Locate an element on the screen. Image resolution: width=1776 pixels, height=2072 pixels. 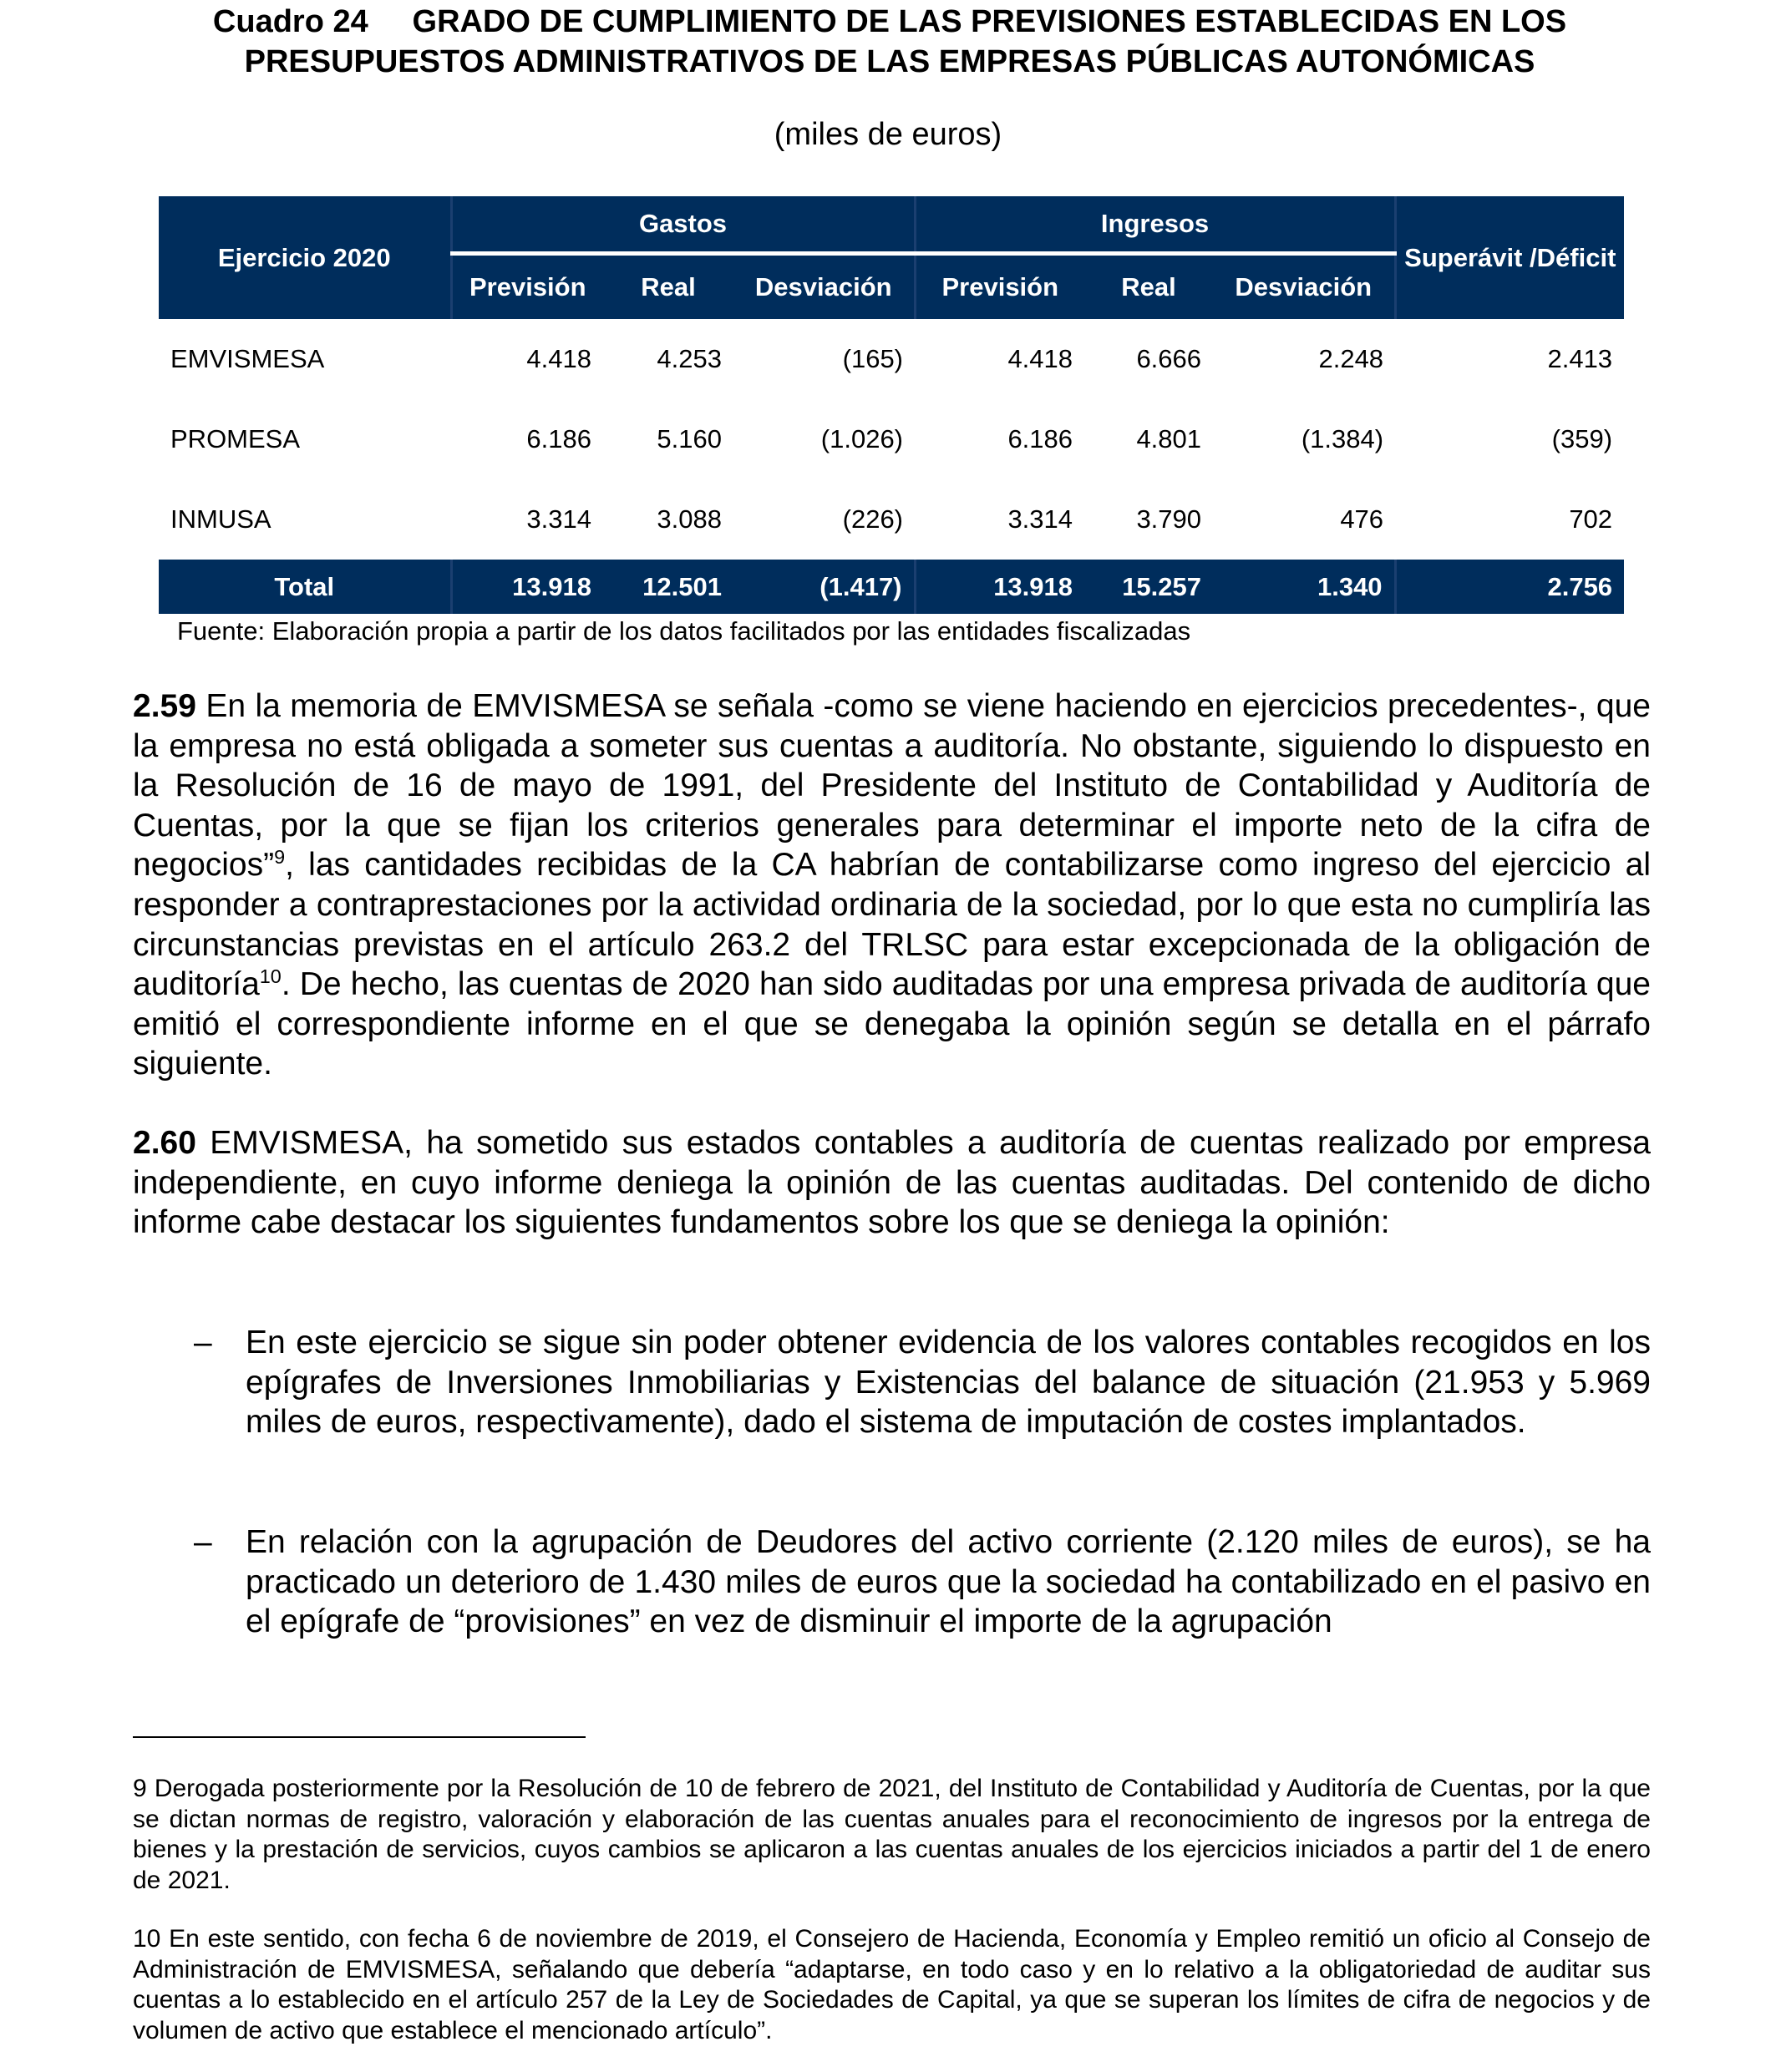
cell-value: 702 is located at coordinates (1591, 519).